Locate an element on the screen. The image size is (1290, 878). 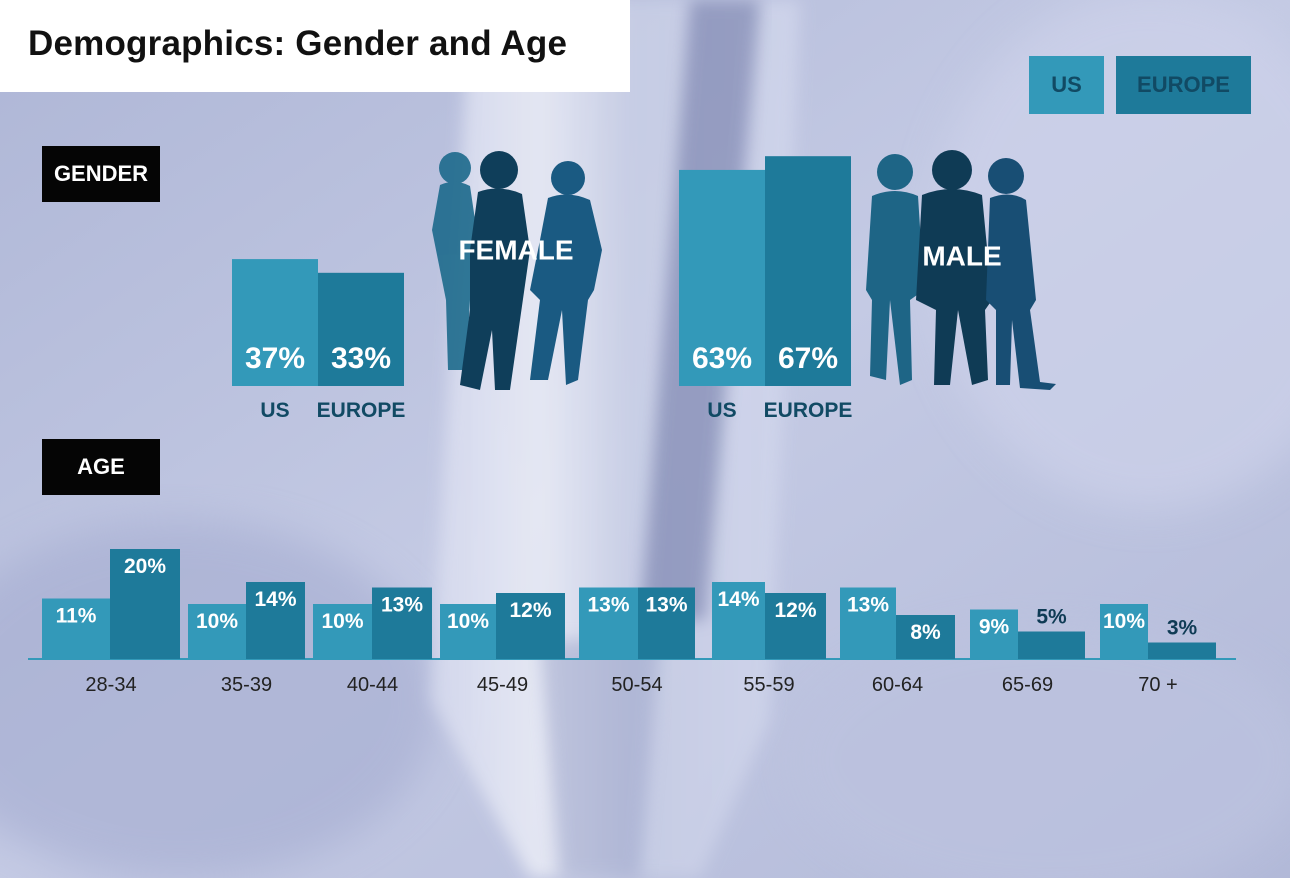
age-bar-5054-europe is located at coordinates (666, 623).